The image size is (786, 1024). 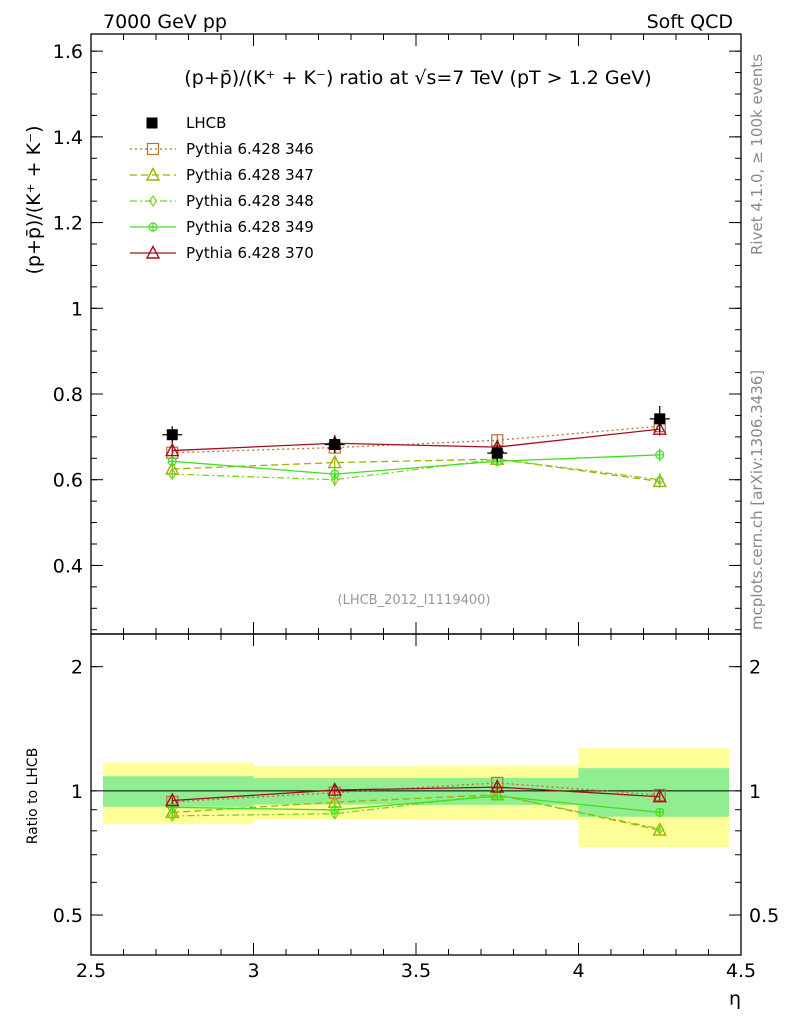 What do you see at coordinates (253, 971) in the screenshot?
I see `x-tick-label-1: 3` at bounding box center [253, 971].